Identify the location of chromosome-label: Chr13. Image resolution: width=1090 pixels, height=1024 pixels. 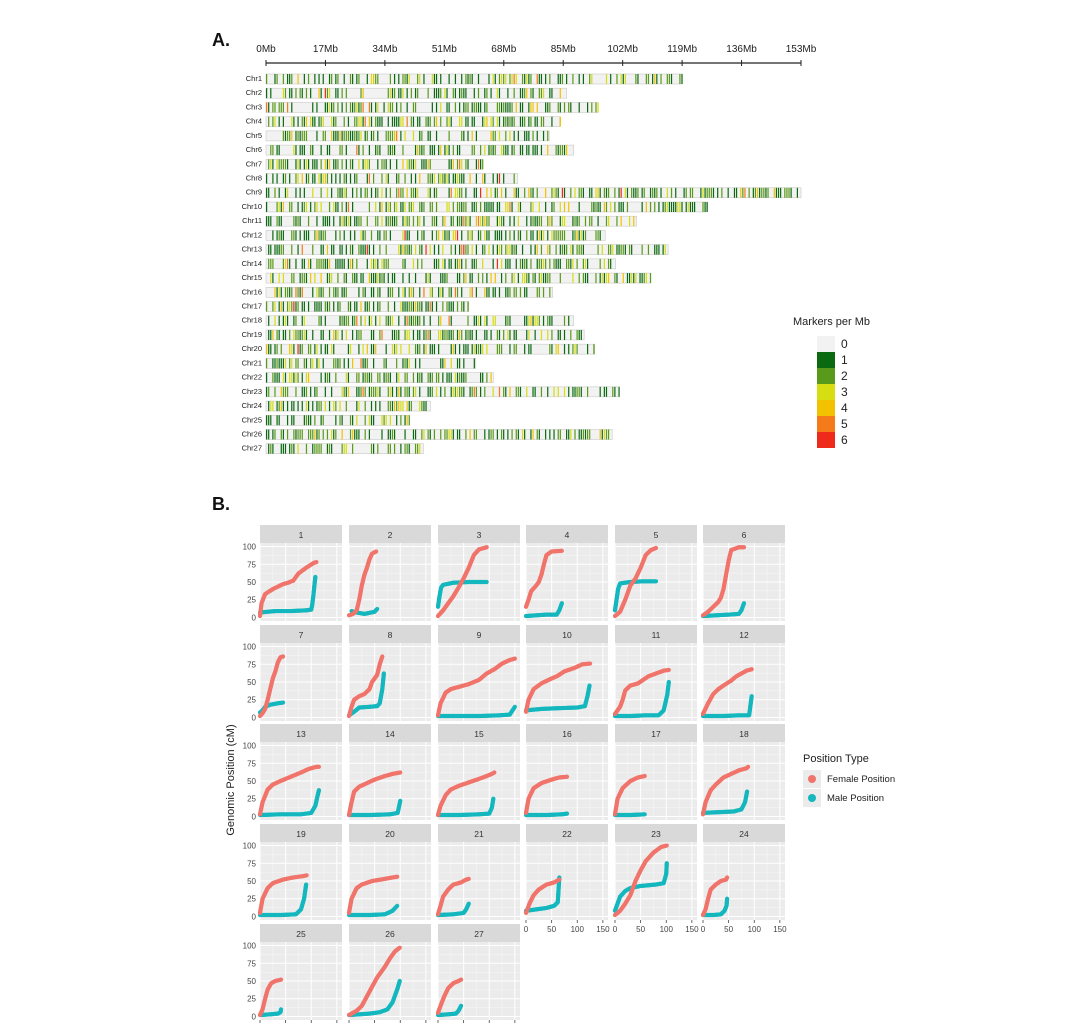
(252, 249).